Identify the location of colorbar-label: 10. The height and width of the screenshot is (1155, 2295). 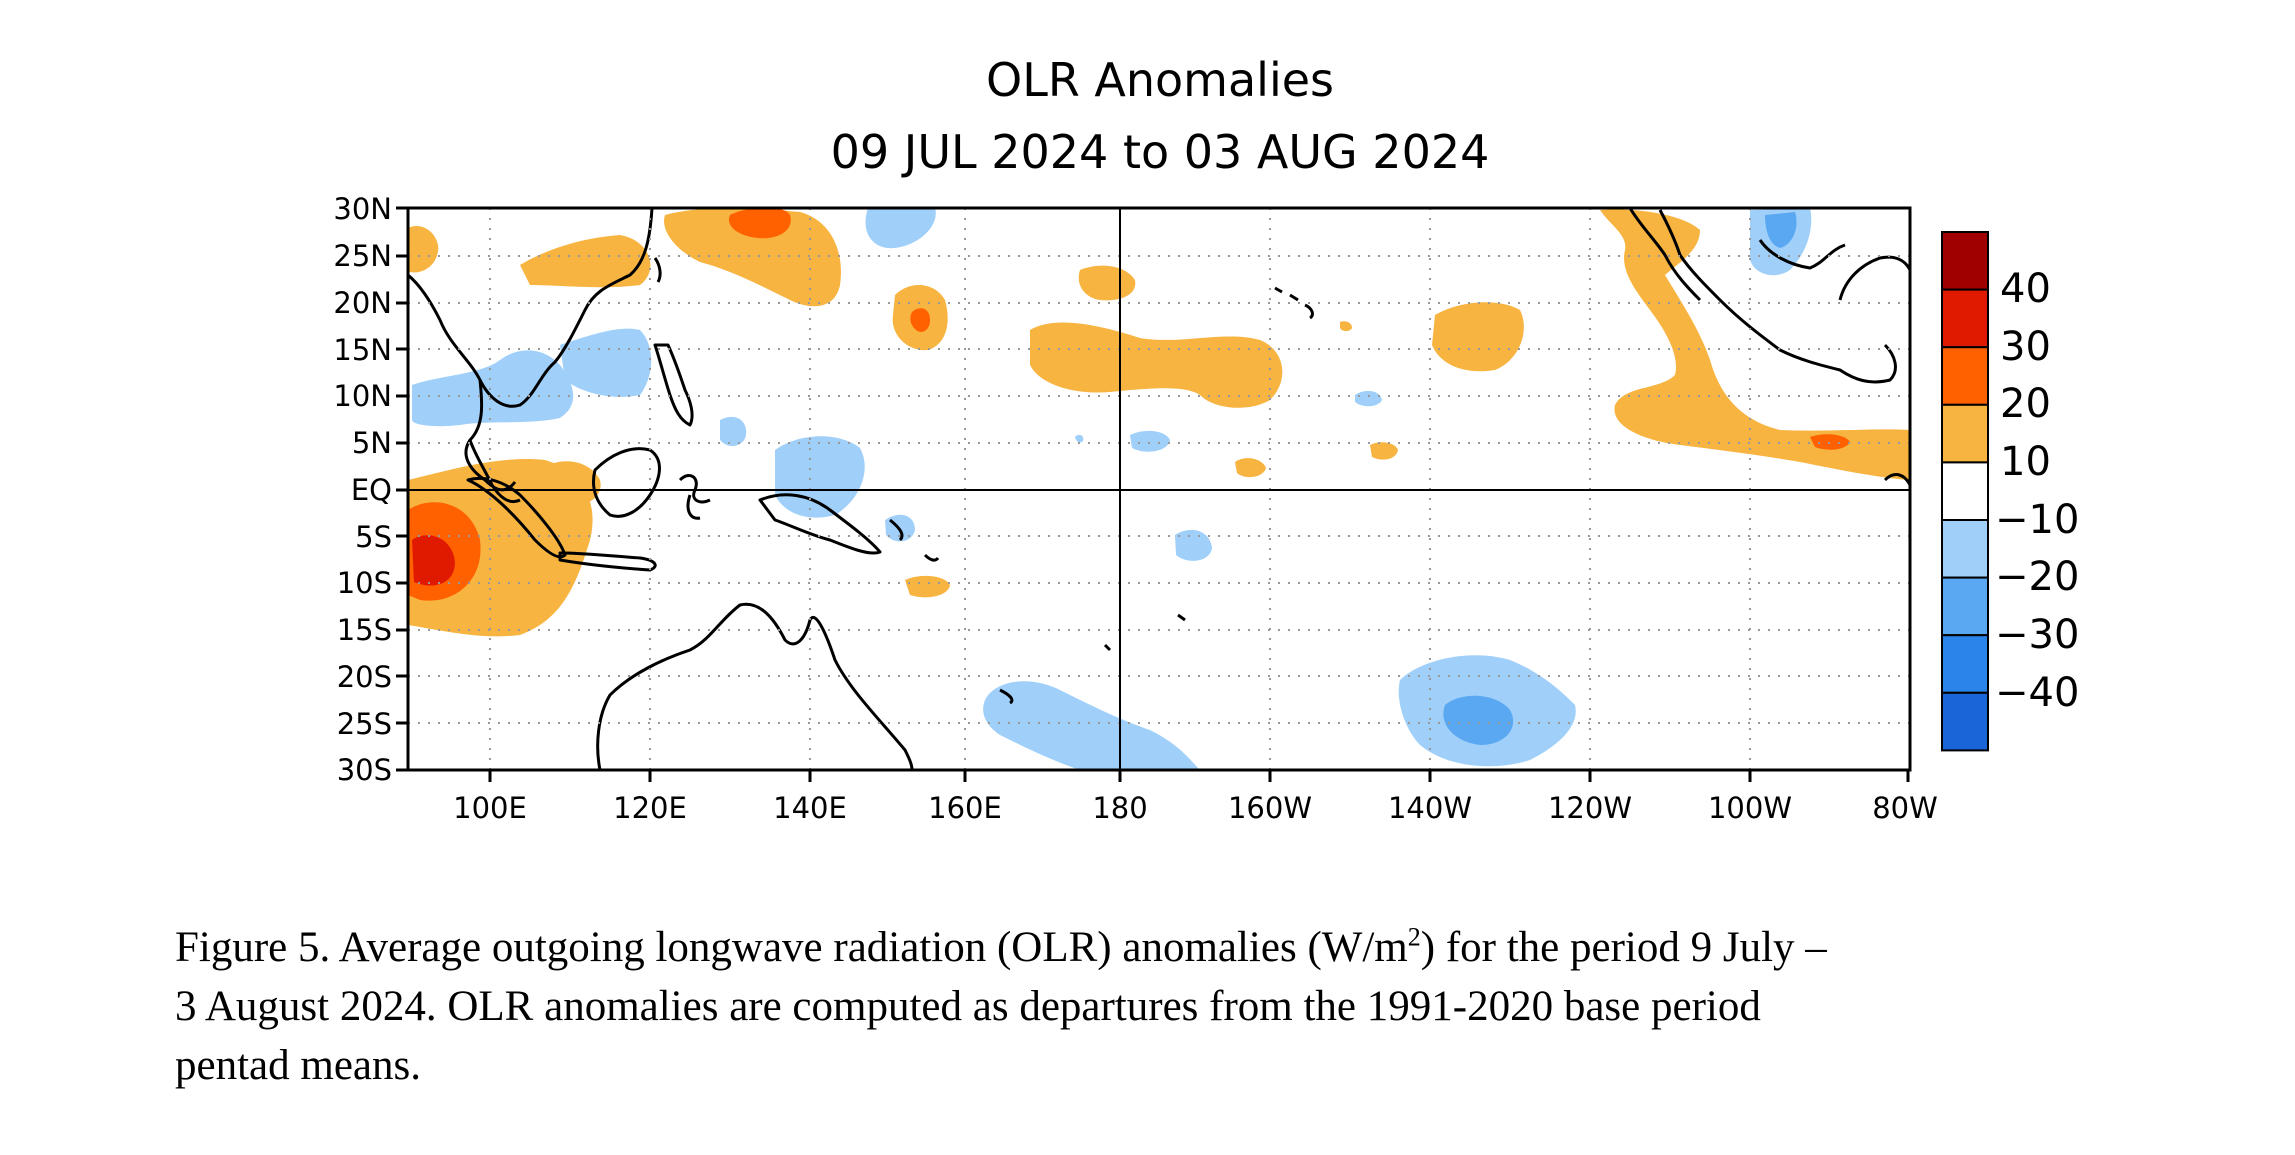
(2025, 462).